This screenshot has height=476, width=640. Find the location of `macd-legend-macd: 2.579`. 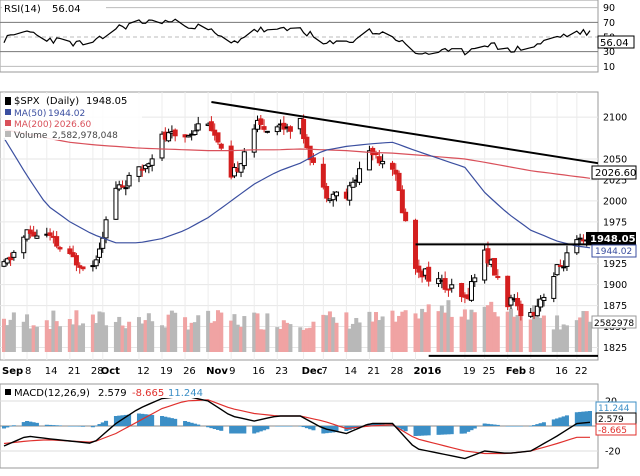

macd-legend-macd: 2.579 is located at coordinates (112, 393).